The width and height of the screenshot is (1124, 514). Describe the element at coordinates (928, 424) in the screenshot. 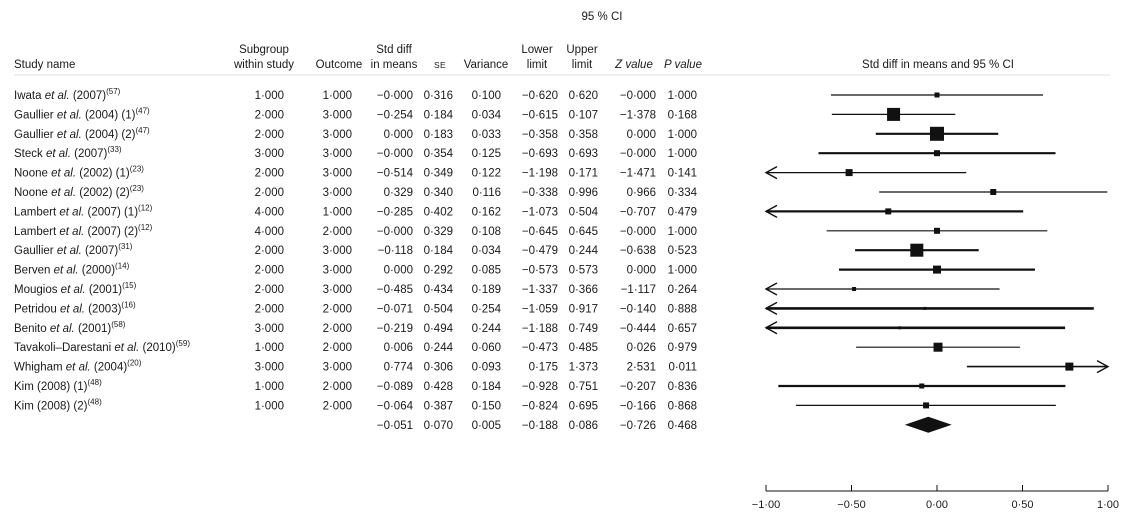

I see `summary-diamond` at that location.